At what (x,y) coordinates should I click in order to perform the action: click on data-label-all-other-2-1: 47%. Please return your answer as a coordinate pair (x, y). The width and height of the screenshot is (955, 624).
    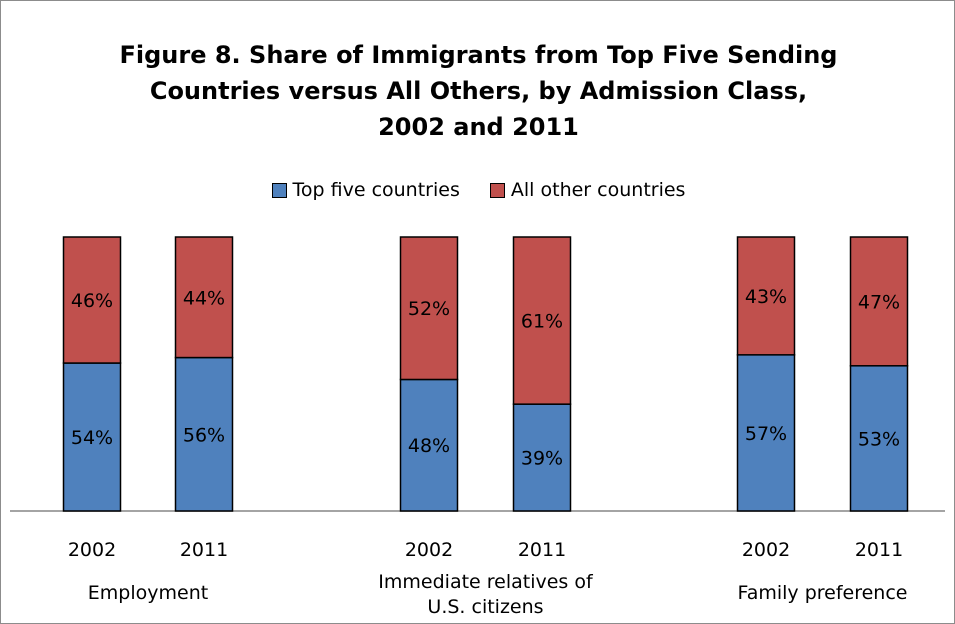
    Looking at the image, I should click on (879, 302).